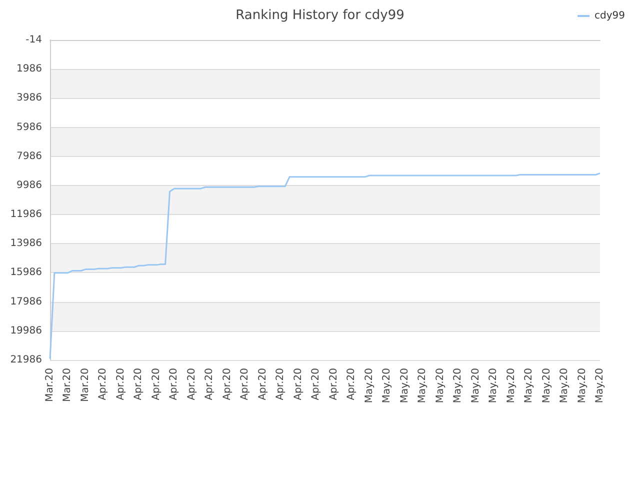  Describe the element at coordinates (26, 330) in the screenshot. I see `y-tick-label: 19986` at that location.